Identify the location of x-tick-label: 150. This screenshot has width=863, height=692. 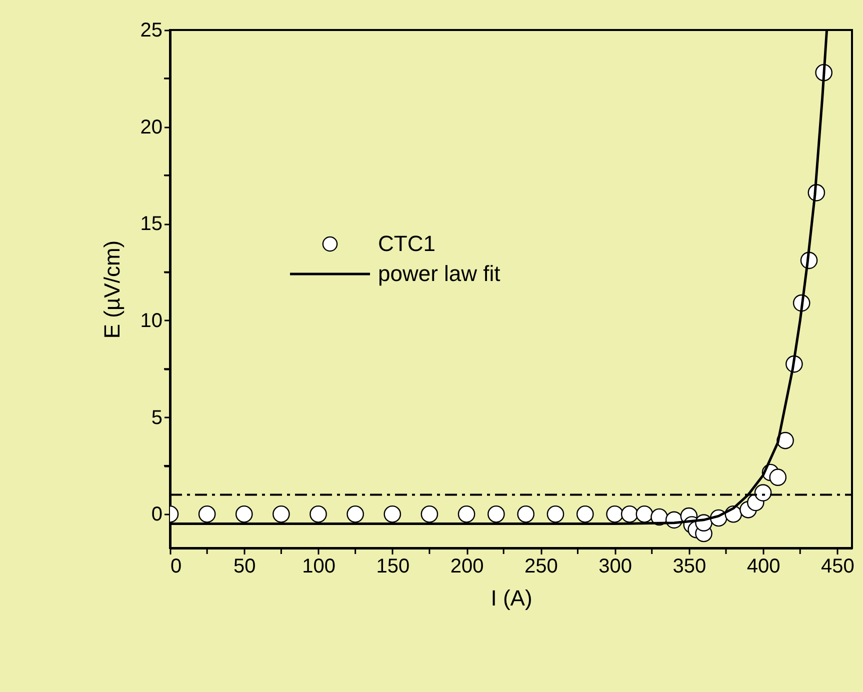
(393, 567).